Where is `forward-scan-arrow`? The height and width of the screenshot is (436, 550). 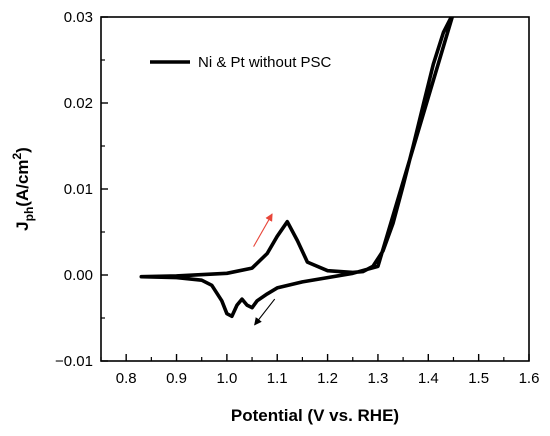
forward-scan-arrow is located at coordinates (263, 230).